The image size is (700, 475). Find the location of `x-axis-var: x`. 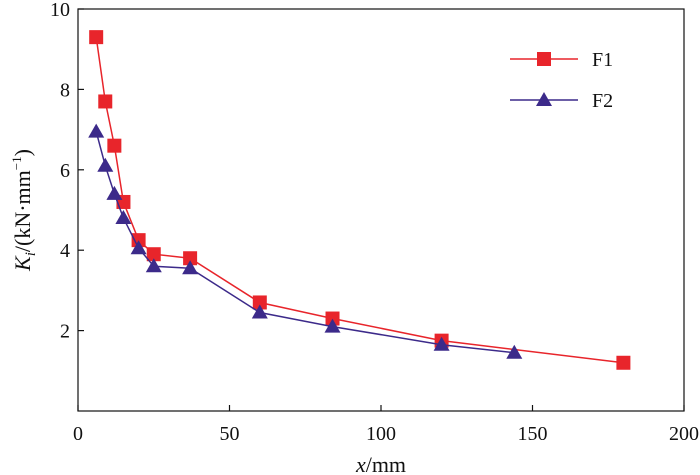

x-axis-var: x is located at coordinates (360, 463).